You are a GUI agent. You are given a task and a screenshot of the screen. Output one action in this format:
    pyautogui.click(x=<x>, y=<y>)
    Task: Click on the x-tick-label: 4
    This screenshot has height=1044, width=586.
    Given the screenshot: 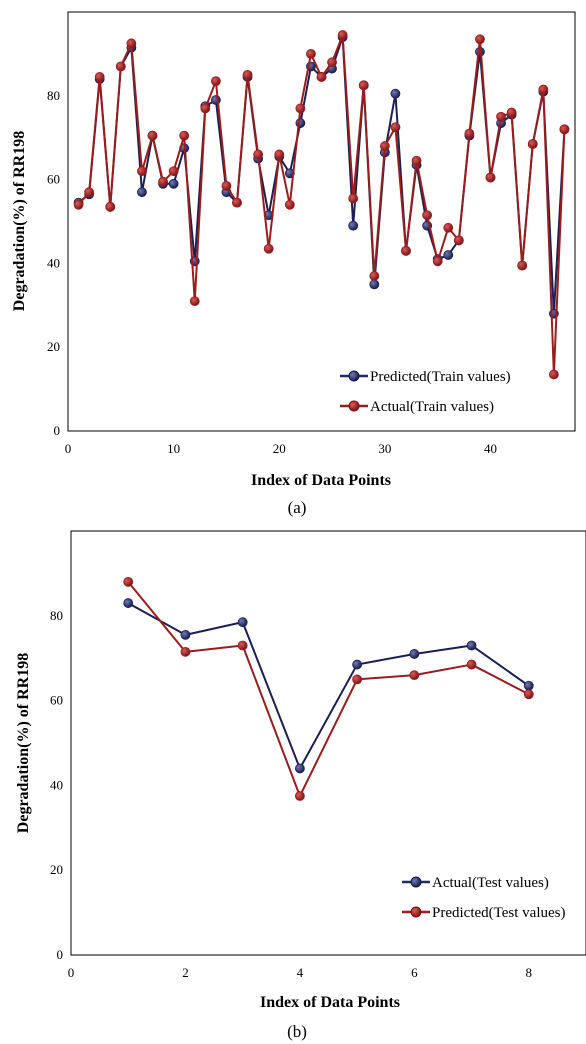 What is the action you would take?
    pyautogui.click(x=300, y=972)
    